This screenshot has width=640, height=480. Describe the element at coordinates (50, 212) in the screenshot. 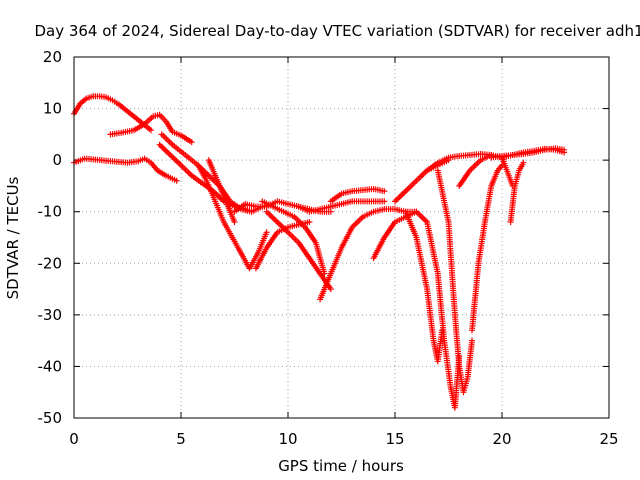

I see `y-tick-label: -10` at that location.